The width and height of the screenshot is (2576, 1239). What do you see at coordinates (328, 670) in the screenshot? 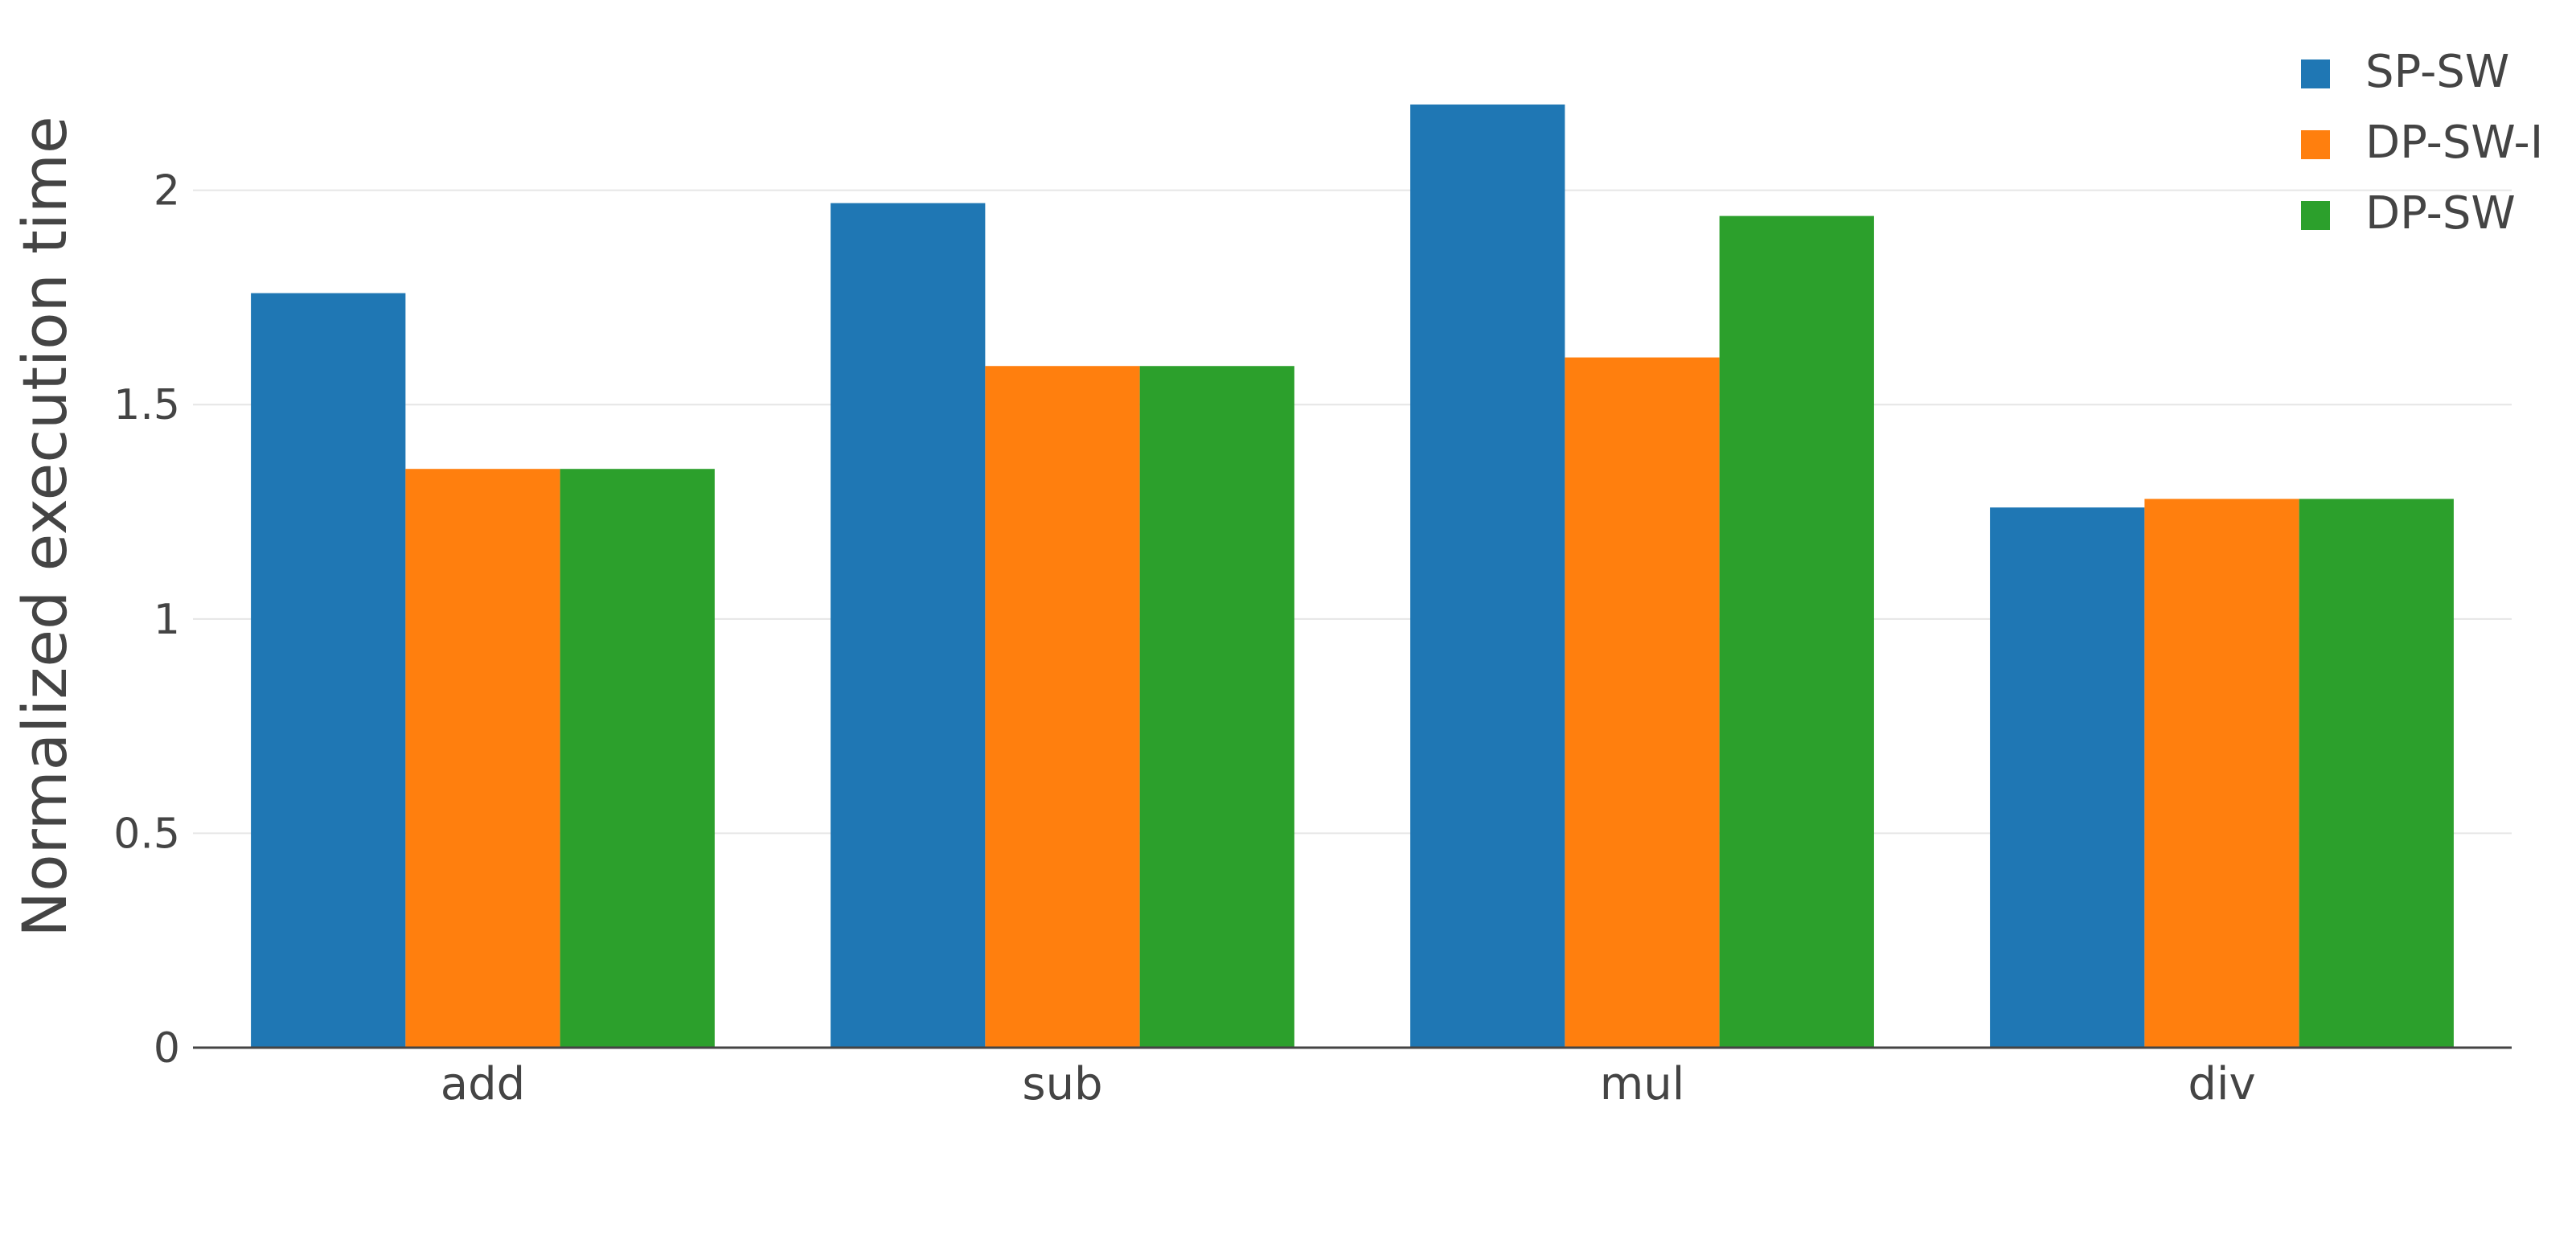
I see `bar-sp-sw-add` at bounding box center [328, 670].